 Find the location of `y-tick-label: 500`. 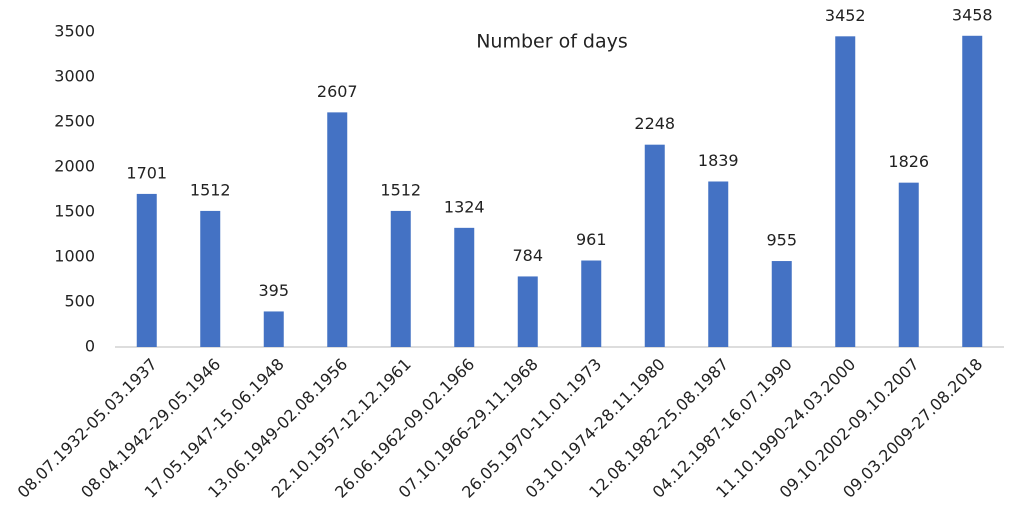

y-tick-label: 500 is located at coordinates (79, 301).